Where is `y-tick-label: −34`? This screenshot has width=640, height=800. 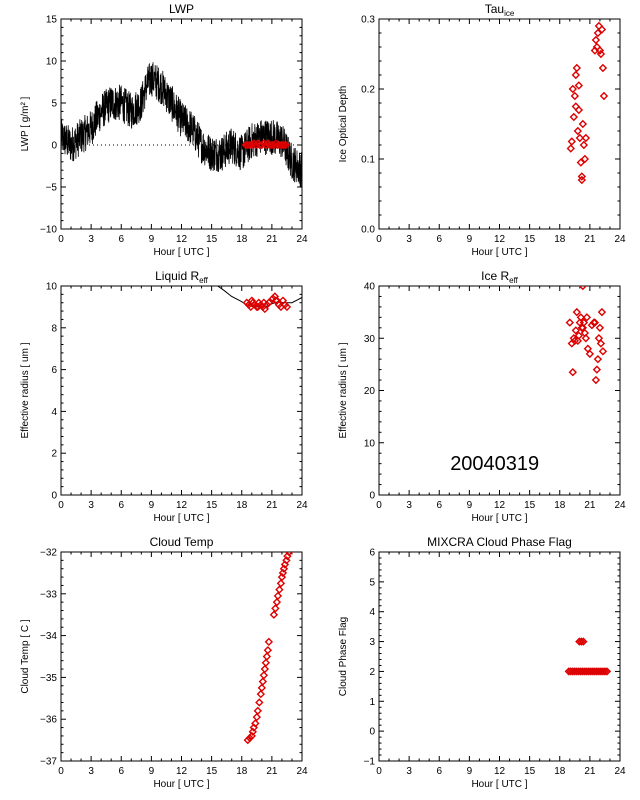 y-tick-label: −34 is located at coordinates (48, 636).